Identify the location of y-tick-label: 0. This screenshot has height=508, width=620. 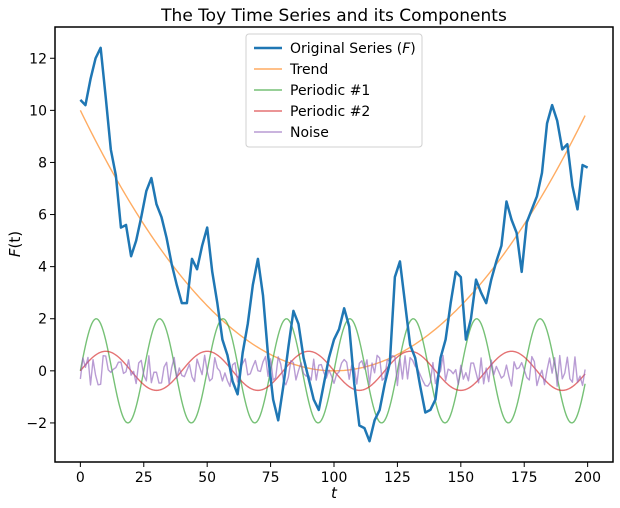
(42, 372).